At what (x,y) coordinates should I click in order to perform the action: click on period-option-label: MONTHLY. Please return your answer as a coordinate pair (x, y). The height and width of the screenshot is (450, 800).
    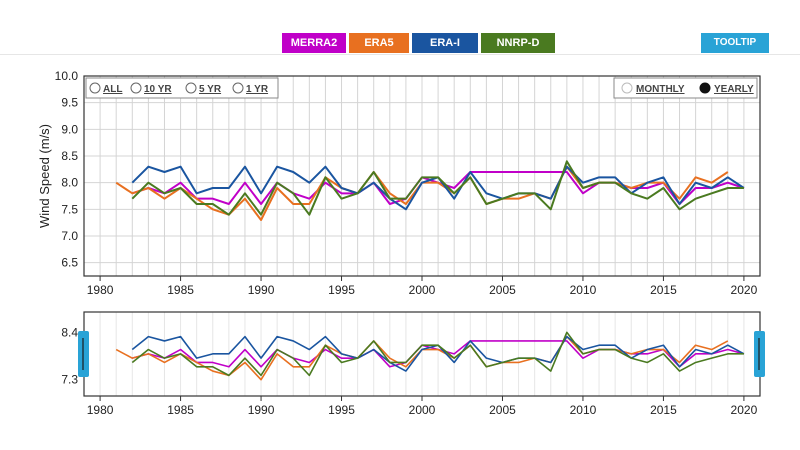
    Looking at the image, I should click on (660, 89).